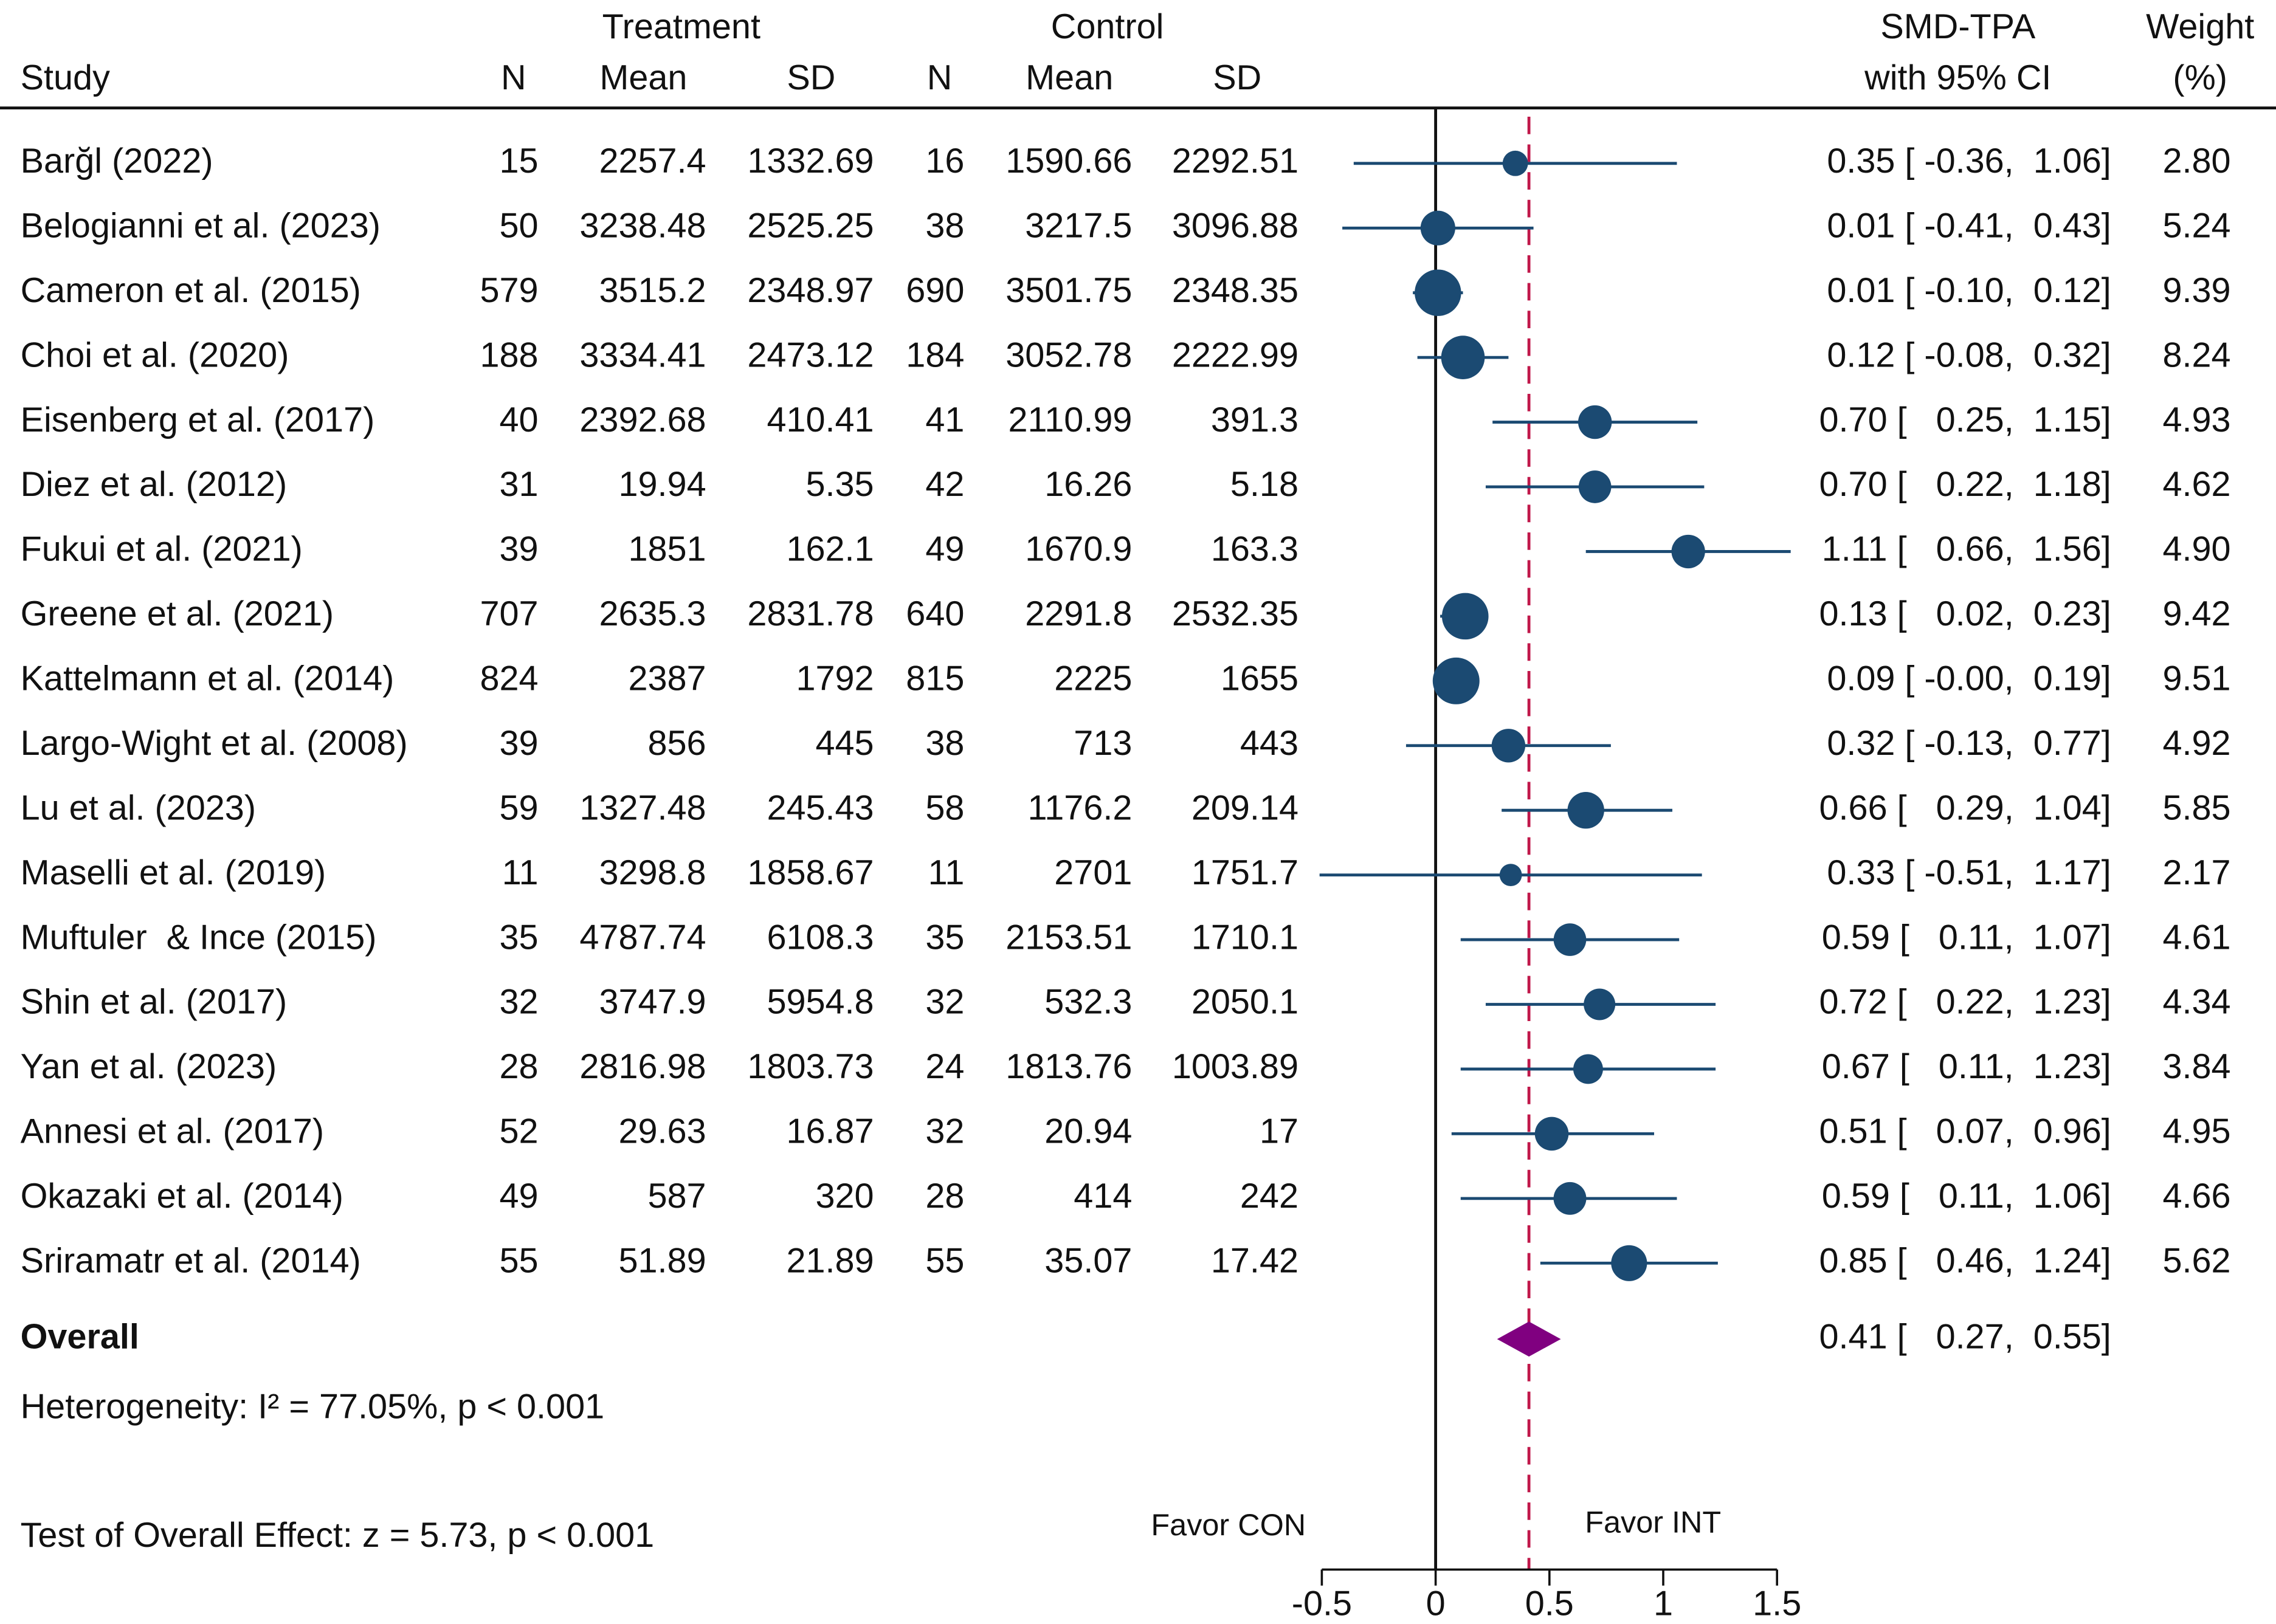  I want to click on table-cell: 31, so click(519, 484).